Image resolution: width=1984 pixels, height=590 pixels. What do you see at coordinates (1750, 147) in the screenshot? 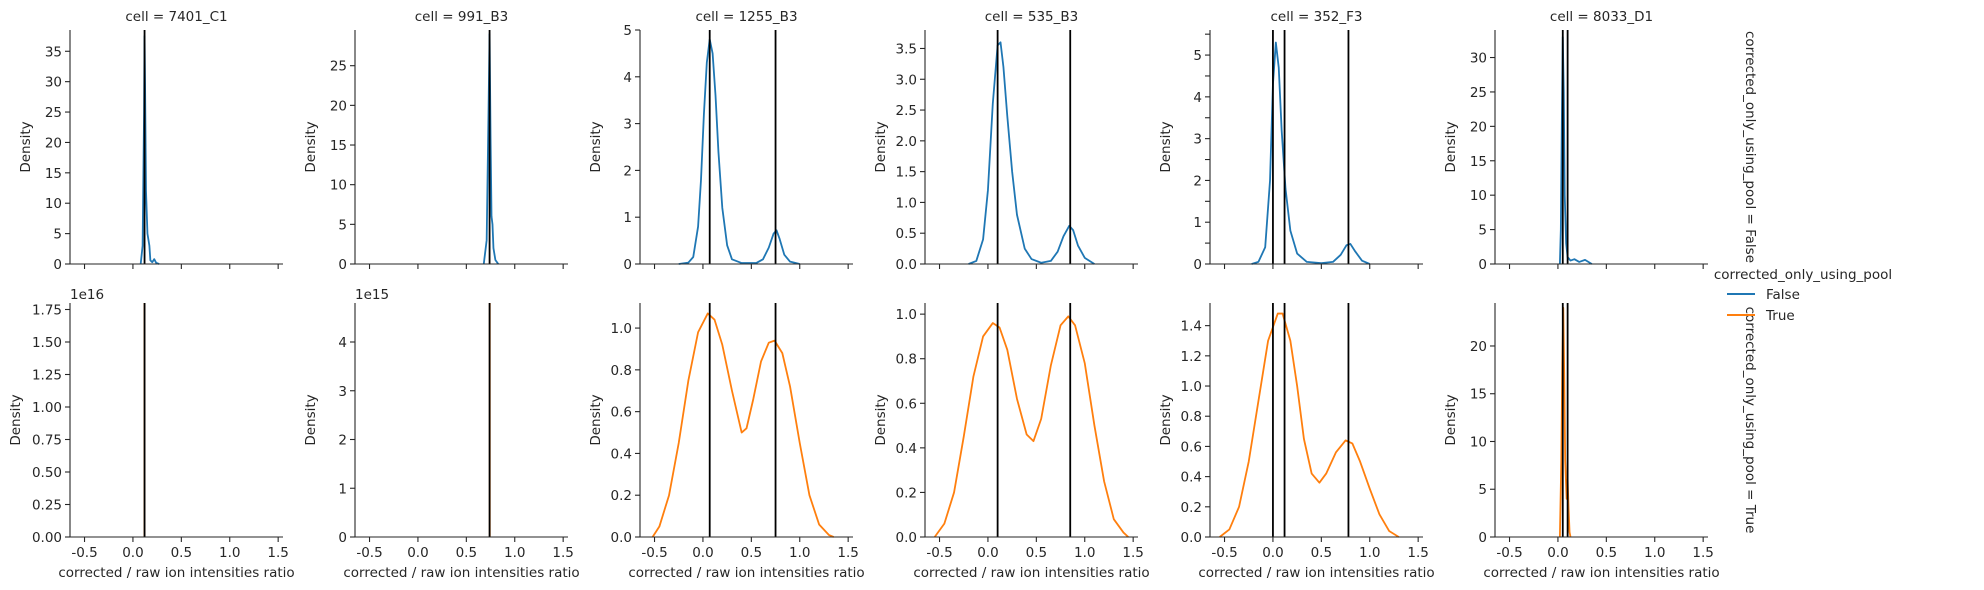
I see `row-title-False: corrected_only_using_pool = False` at bounding box center [1750, 147].